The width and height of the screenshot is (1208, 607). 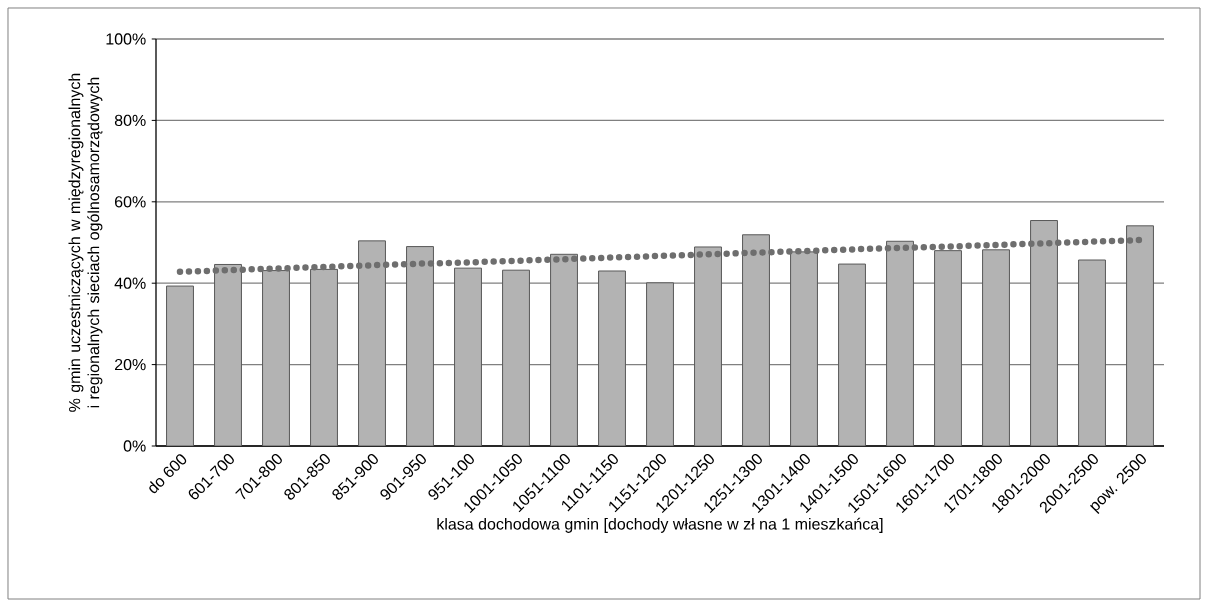 What do you see at coordinates (168, 474) in the screenshot?
I see `x-tick-label: do 600` at bounding box center [168, 474].